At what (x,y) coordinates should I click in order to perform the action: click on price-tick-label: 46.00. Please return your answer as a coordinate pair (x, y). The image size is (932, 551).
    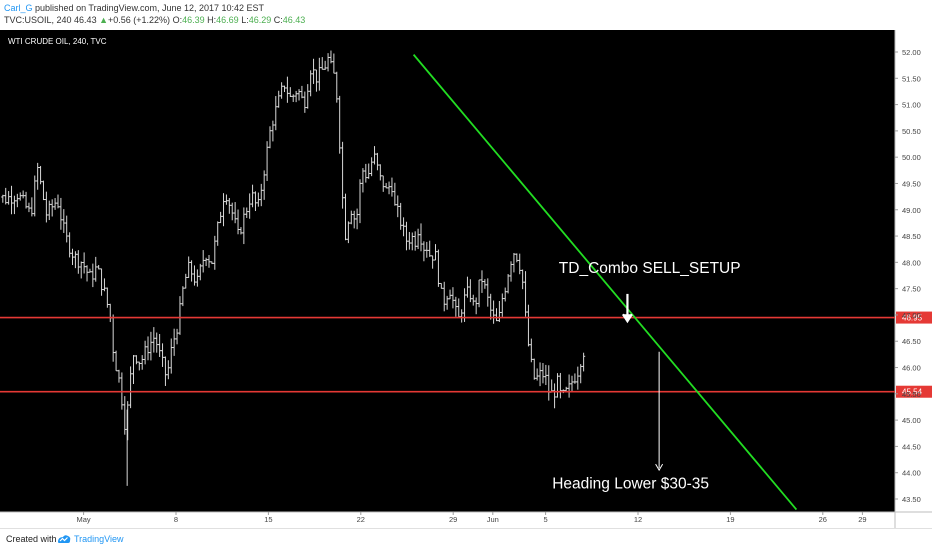
    Looking at the image, I should click on (911, 368).